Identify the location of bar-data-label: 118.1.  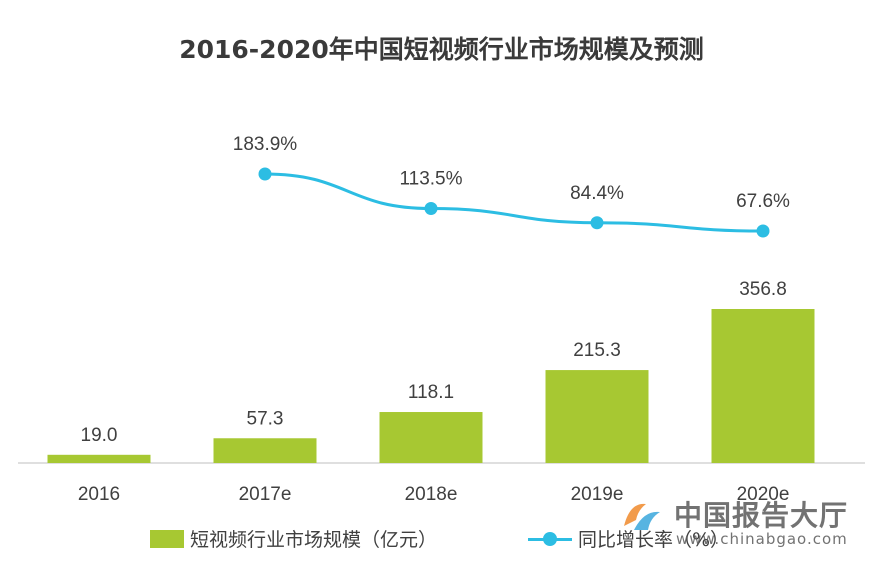
(431, 392).